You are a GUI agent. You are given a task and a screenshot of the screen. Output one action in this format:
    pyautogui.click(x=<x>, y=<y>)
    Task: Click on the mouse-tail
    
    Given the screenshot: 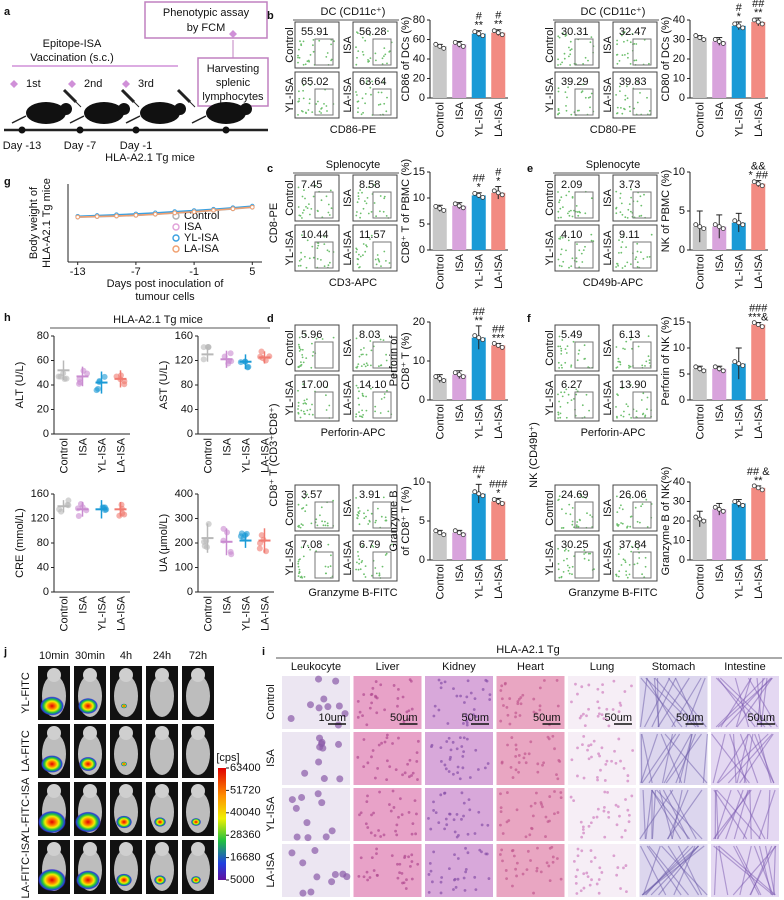 What is the action you would take?
    pyautogui.click(x=77, y=119)
    